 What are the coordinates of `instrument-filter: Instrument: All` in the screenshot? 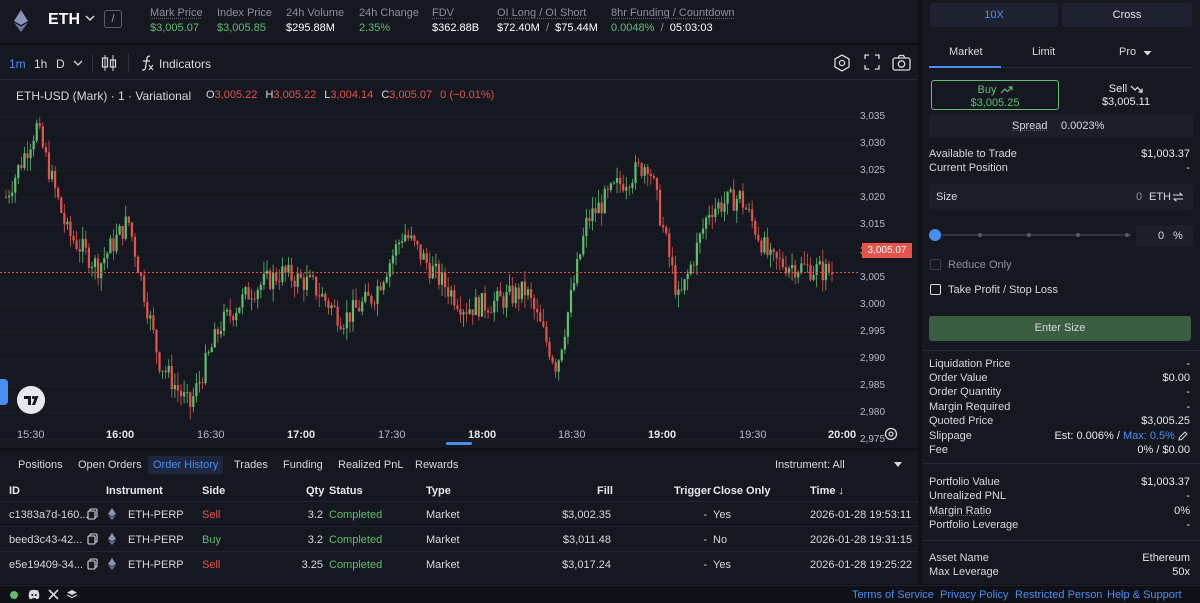 It's located at (810, 465).